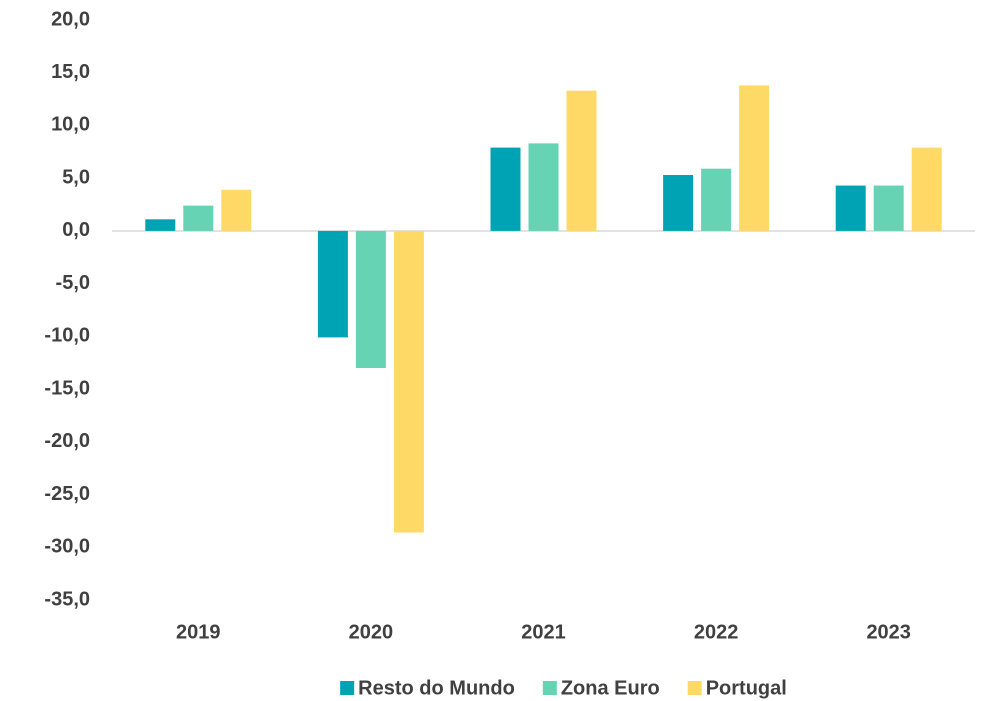 The width and height of the screenshot is (982, 701). What do you see at coordinates (67, 599) in the screenshot?
I see `y-tick-label: -35,0` at bounding box center [67, 599].